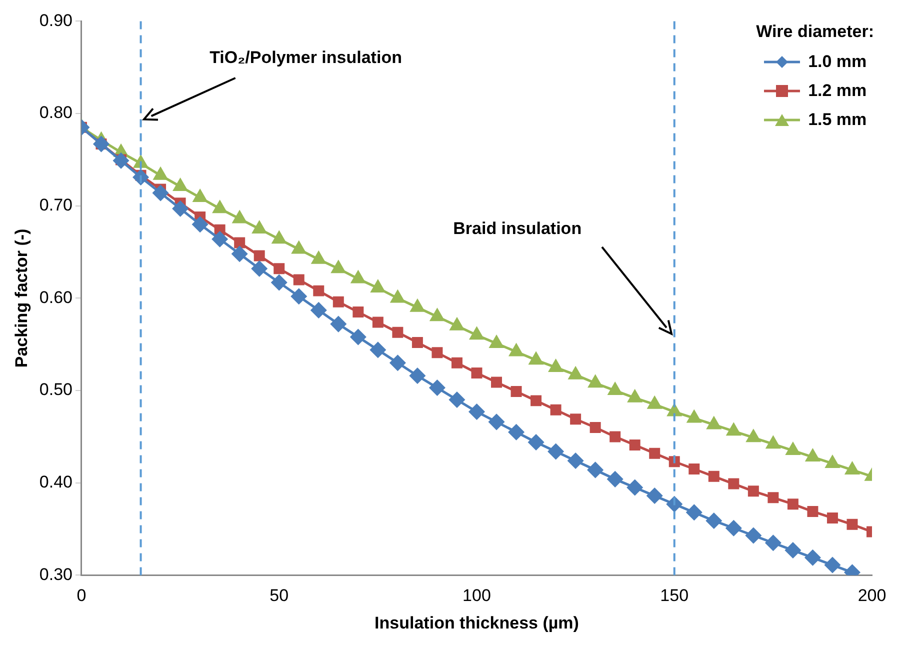 This screenshot has height=646, width=906. Describe the element at coordinates (872, 596) in the screenshot. I see `x-tick-label: 200` at that location.